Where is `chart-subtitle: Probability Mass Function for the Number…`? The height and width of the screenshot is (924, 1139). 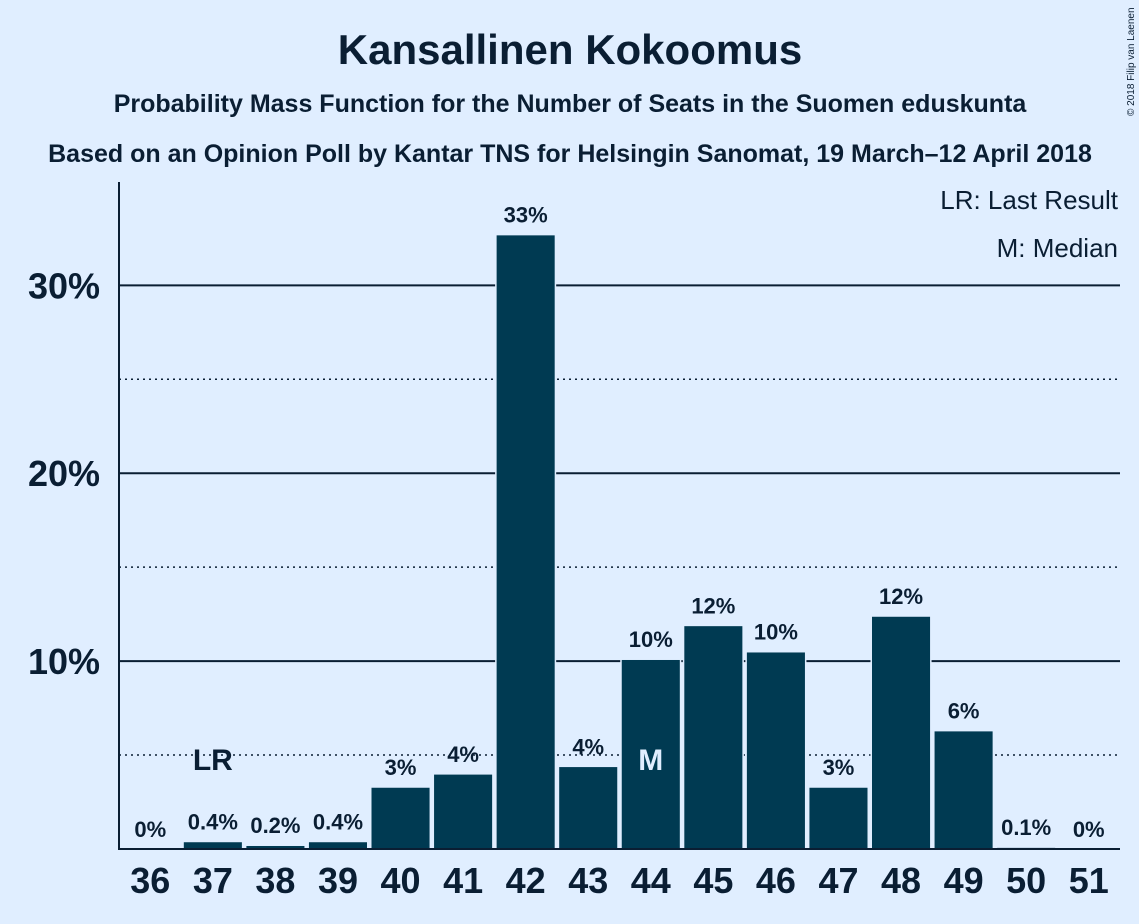 chart-subtitle: Probability Mass Function for the Number… is located at coordinates (571, 104).